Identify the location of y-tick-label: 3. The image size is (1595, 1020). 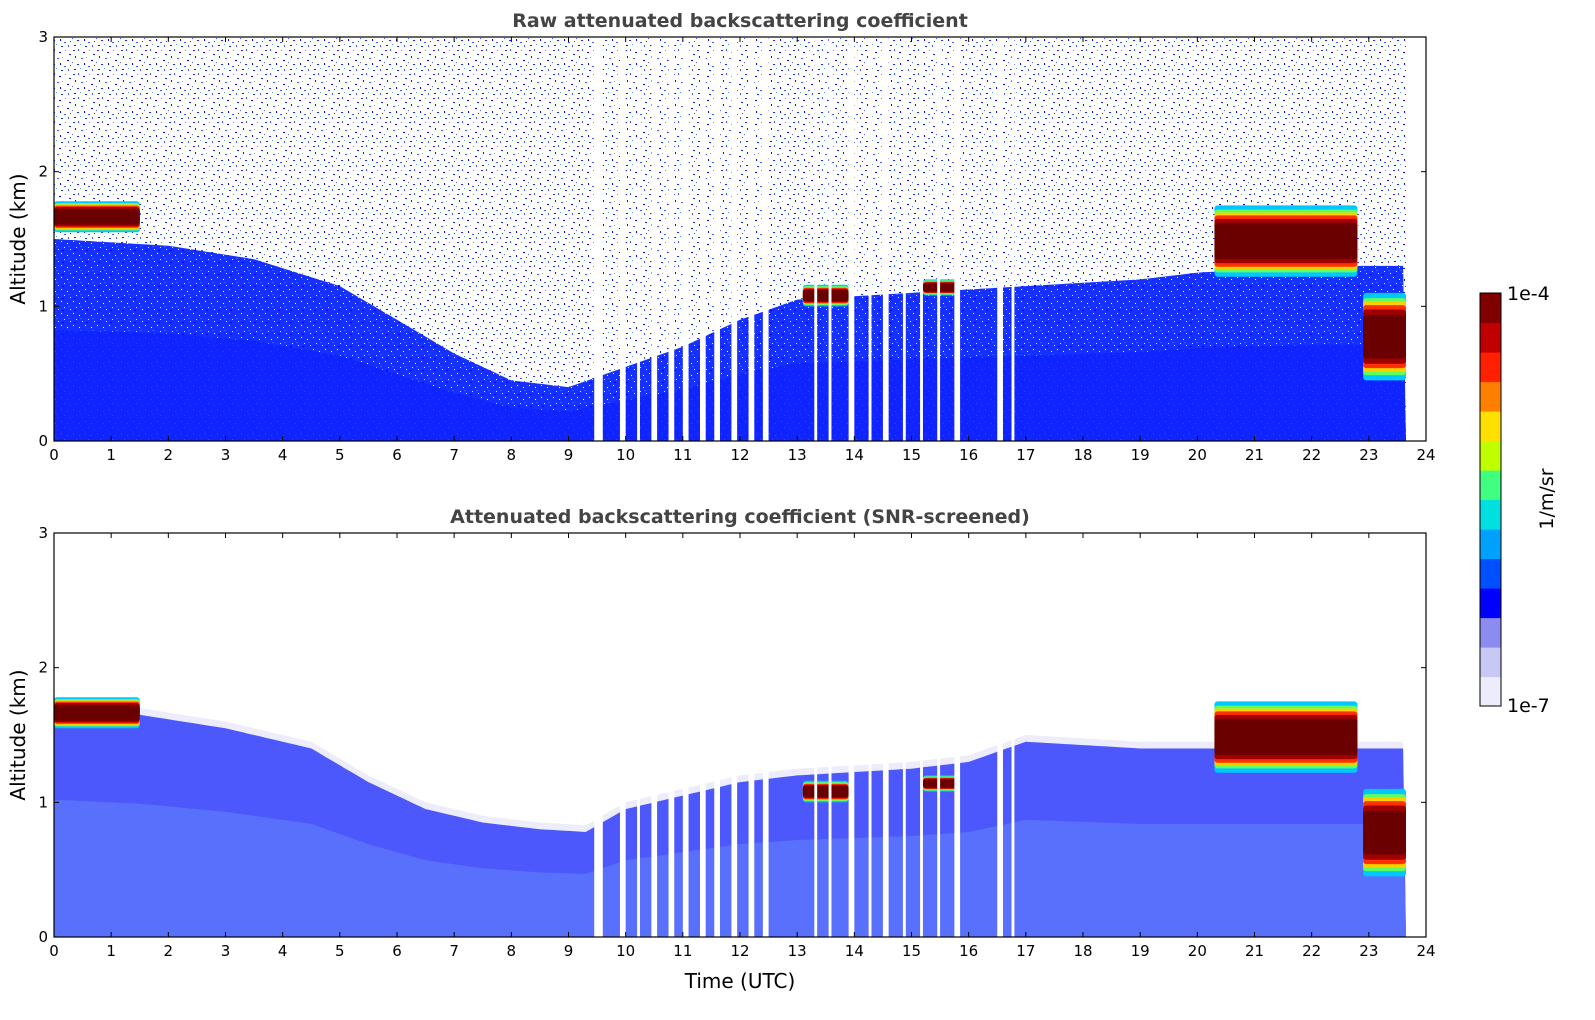
(43, 37).